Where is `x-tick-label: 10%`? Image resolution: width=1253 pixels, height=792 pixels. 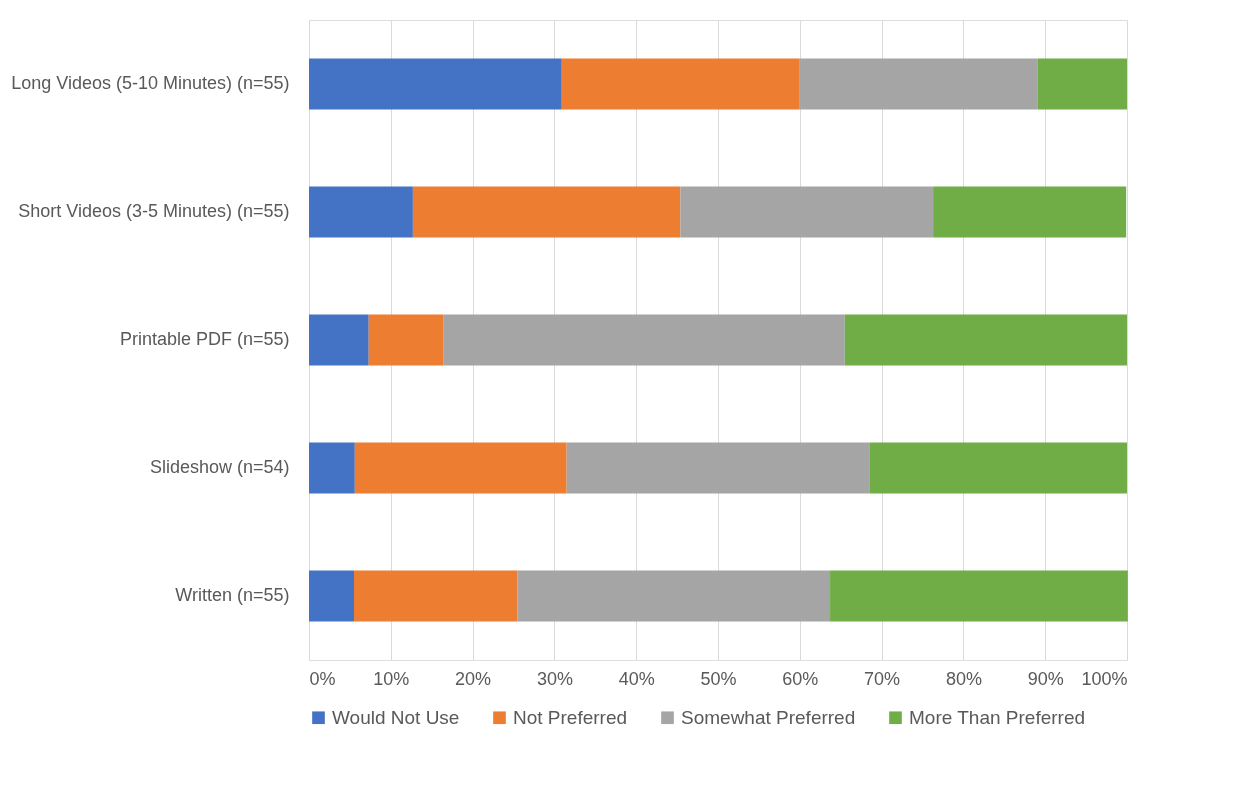 x-tick-label: 10% is located at coordinates (391, 678).